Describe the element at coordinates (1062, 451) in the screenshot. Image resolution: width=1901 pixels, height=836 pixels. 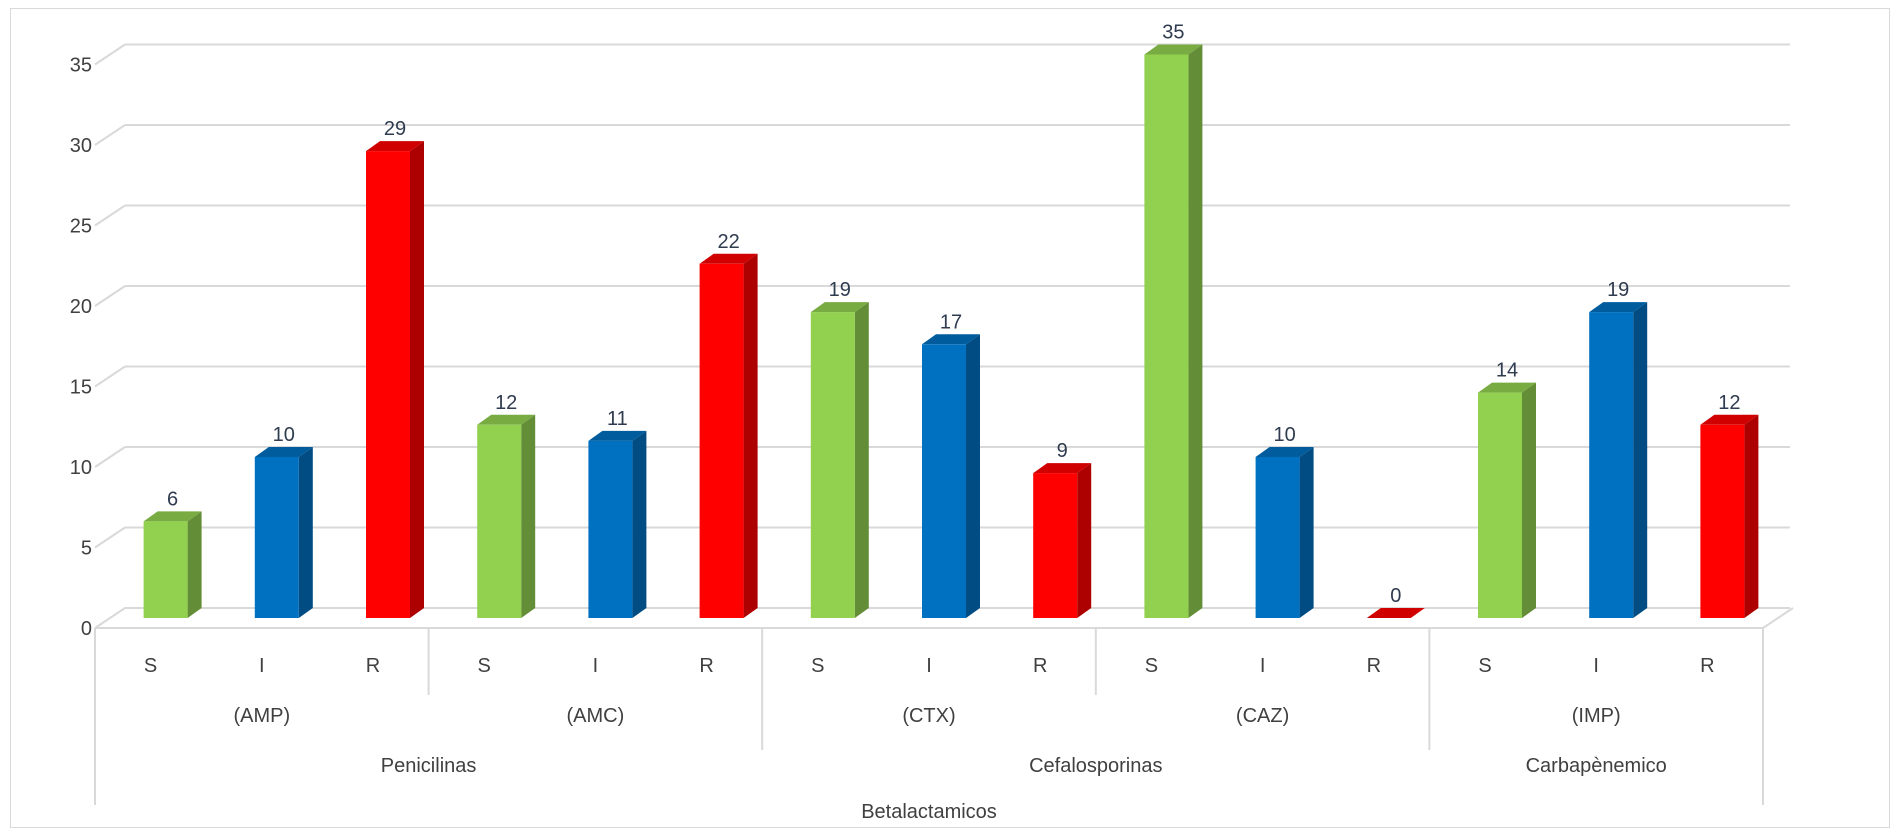
I see `data-label: 9` at that location.